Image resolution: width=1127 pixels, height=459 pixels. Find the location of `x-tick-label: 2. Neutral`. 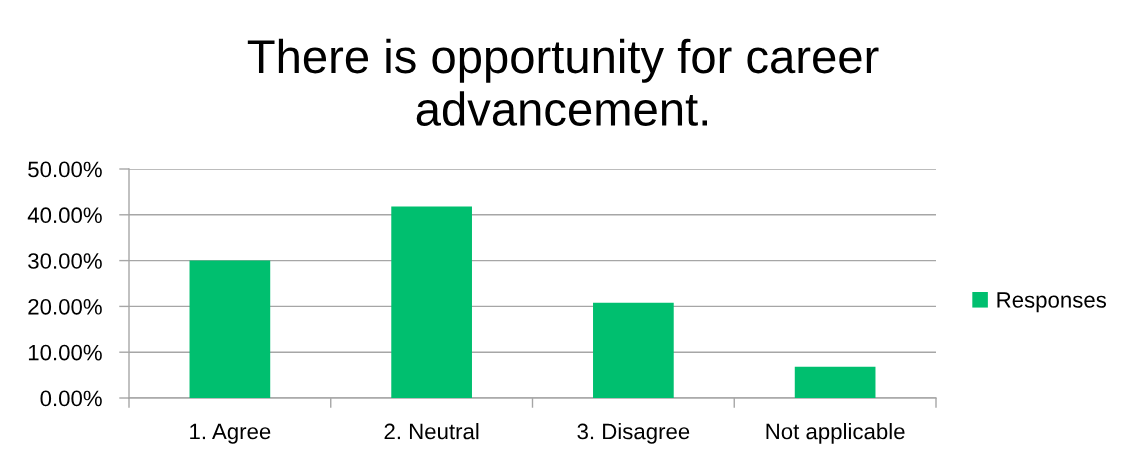

x-tick-label: 2. Neutral is located at coordinates (431, 431).